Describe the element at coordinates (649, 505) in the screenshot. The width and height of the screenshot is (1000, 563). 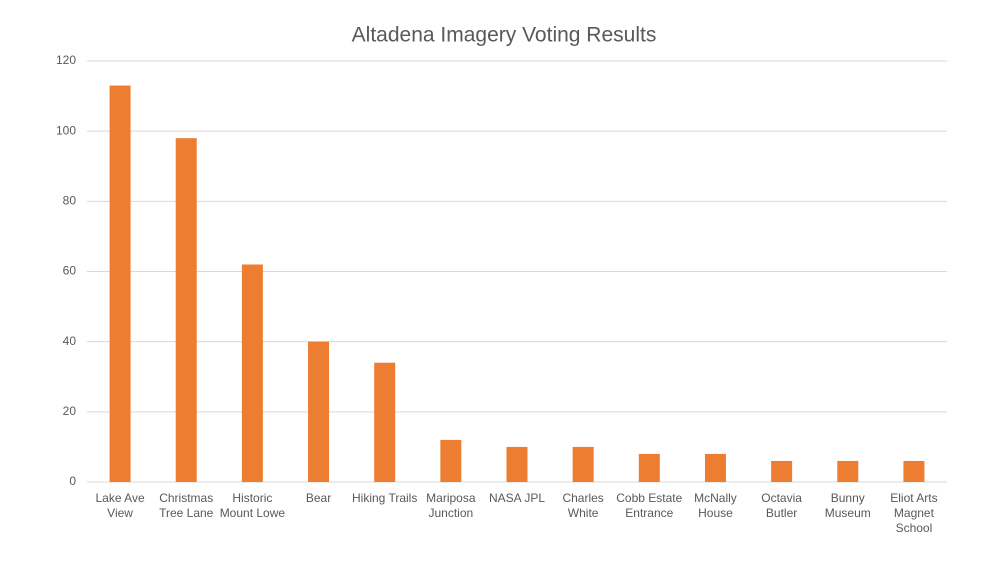
I see `x-tick-label: Cobb Estate Entrance` at that location.